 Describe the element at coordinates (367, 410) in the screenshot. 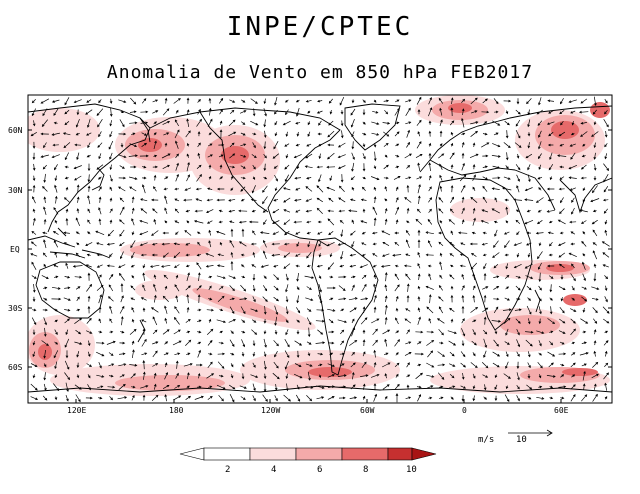

I see `lon-label: 60W` at that location.